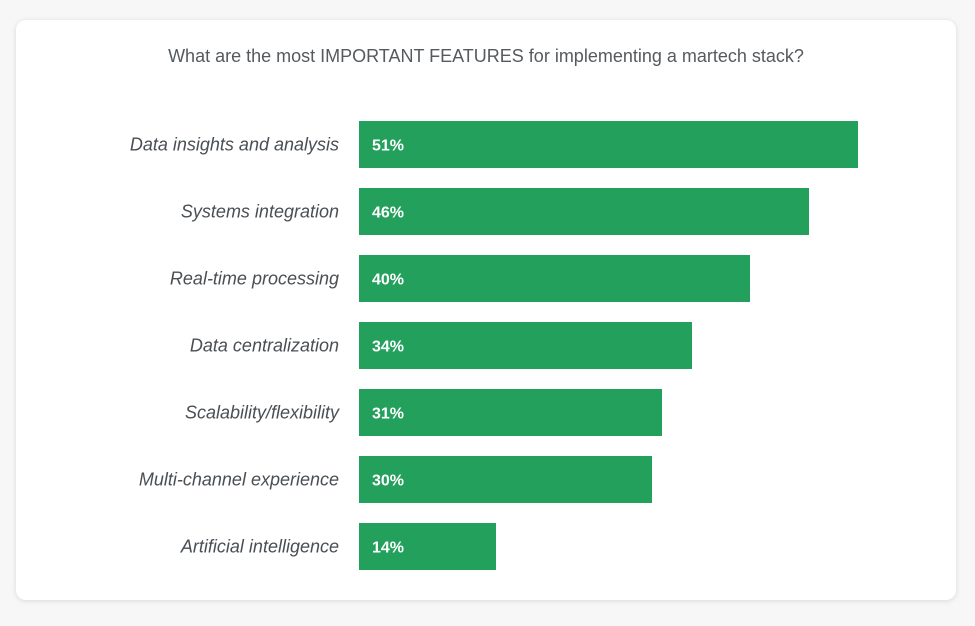 Image resolution: width=975 pixels, height=626 pixels. What do you see at coordinates (264, 346) in the screenshot?
I see `category-label: Data centralization` at bounding box center [264, 346].